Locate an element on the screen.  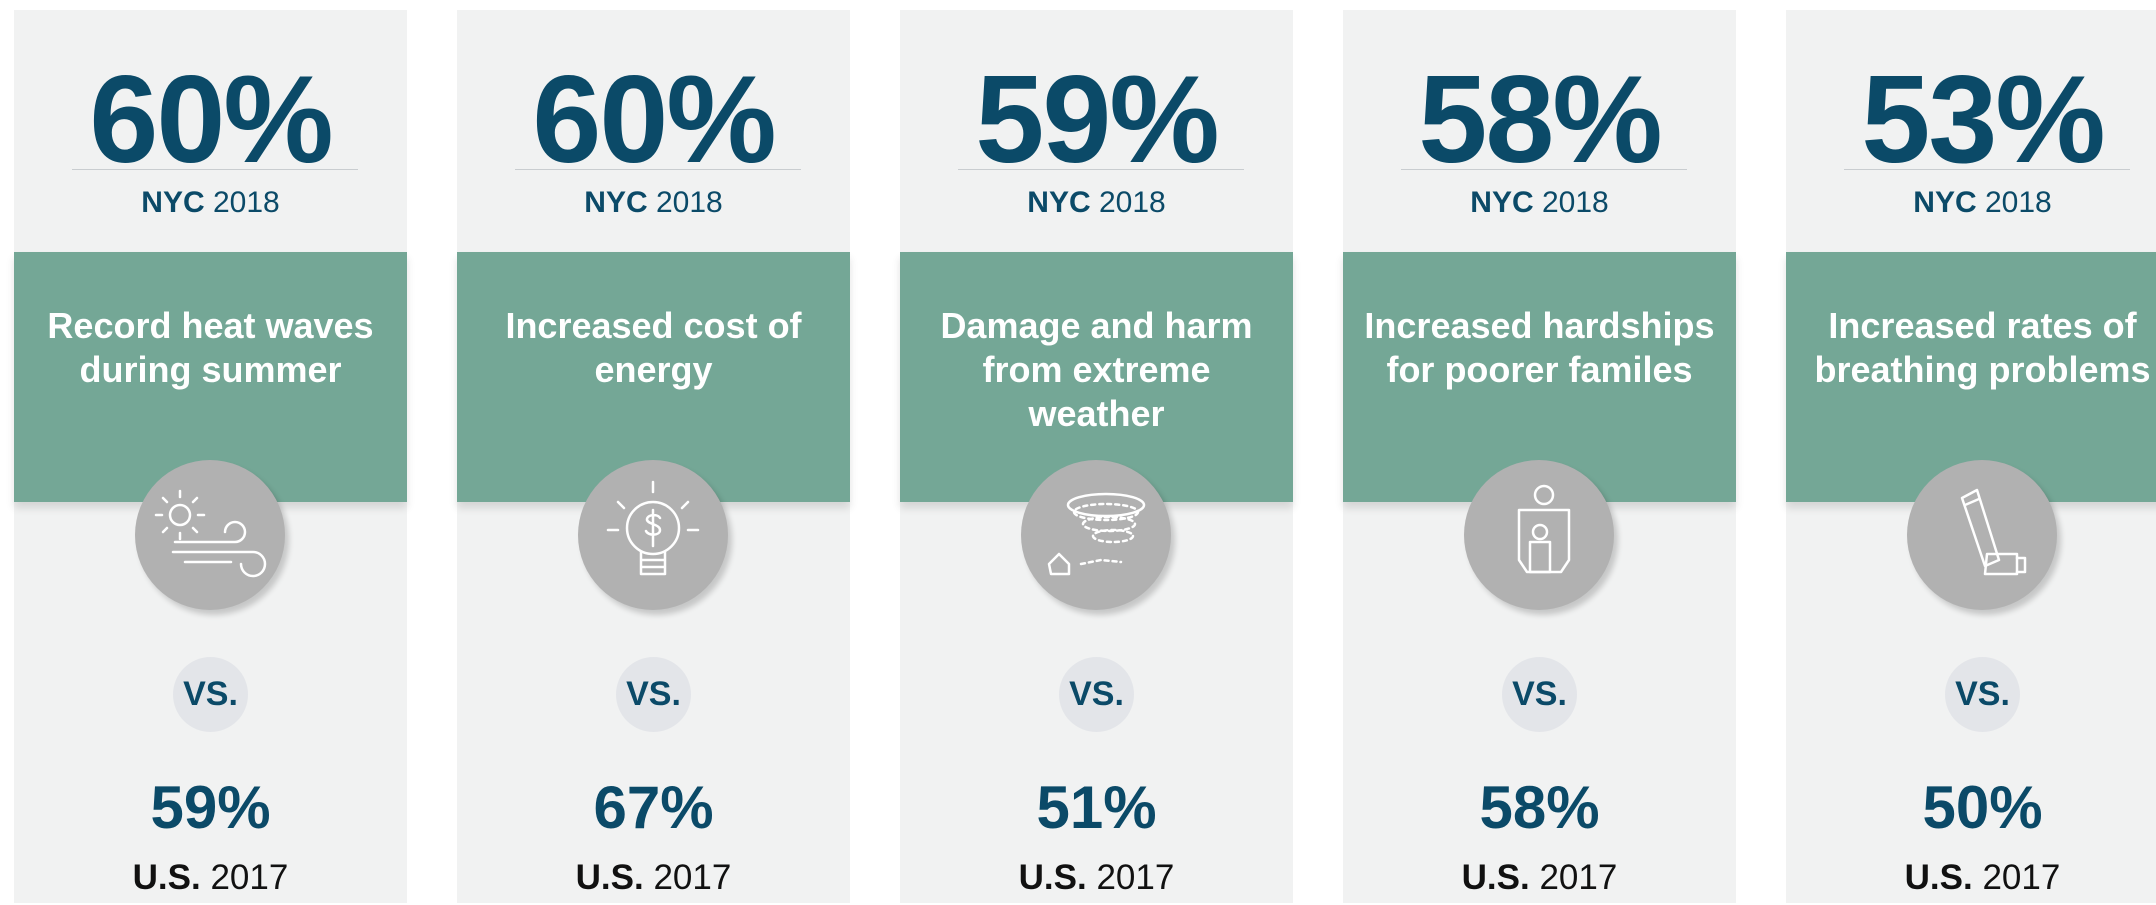
us-percent: 58% is located at coordinates (1539, 807).